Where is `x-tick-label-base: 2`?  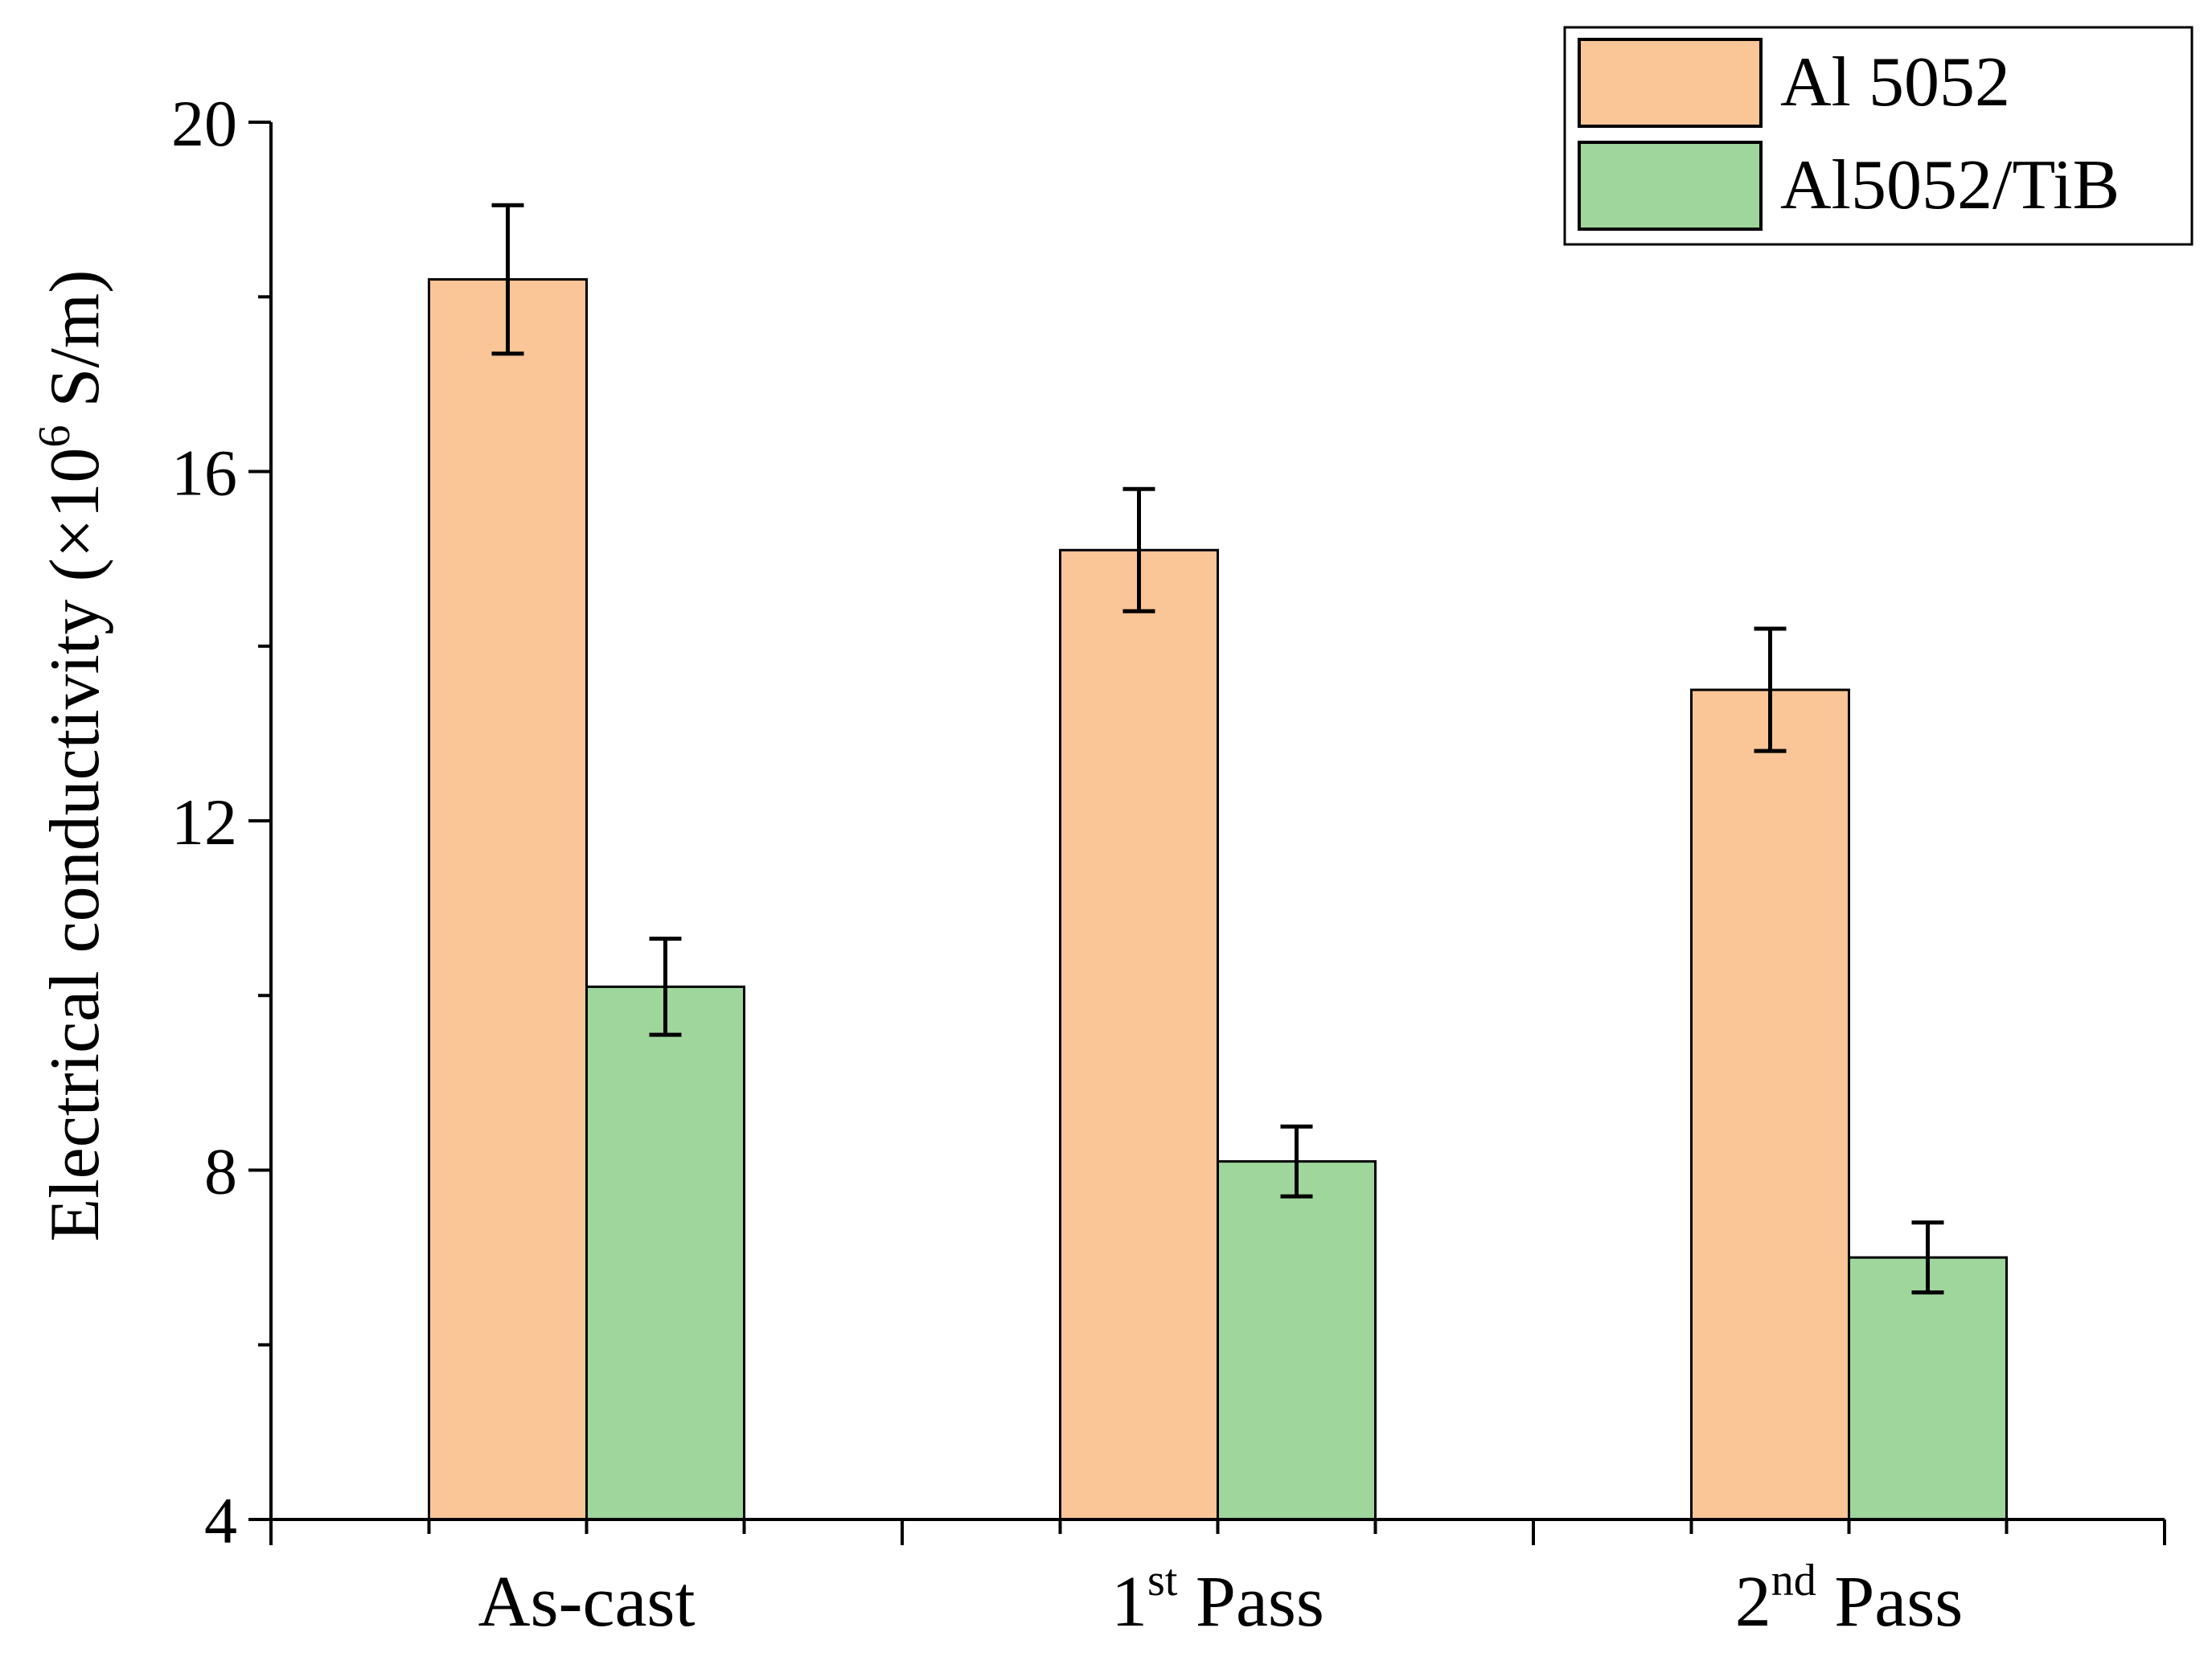
x-tick-label-base: 2 is located at coordinates (1753, 1602).